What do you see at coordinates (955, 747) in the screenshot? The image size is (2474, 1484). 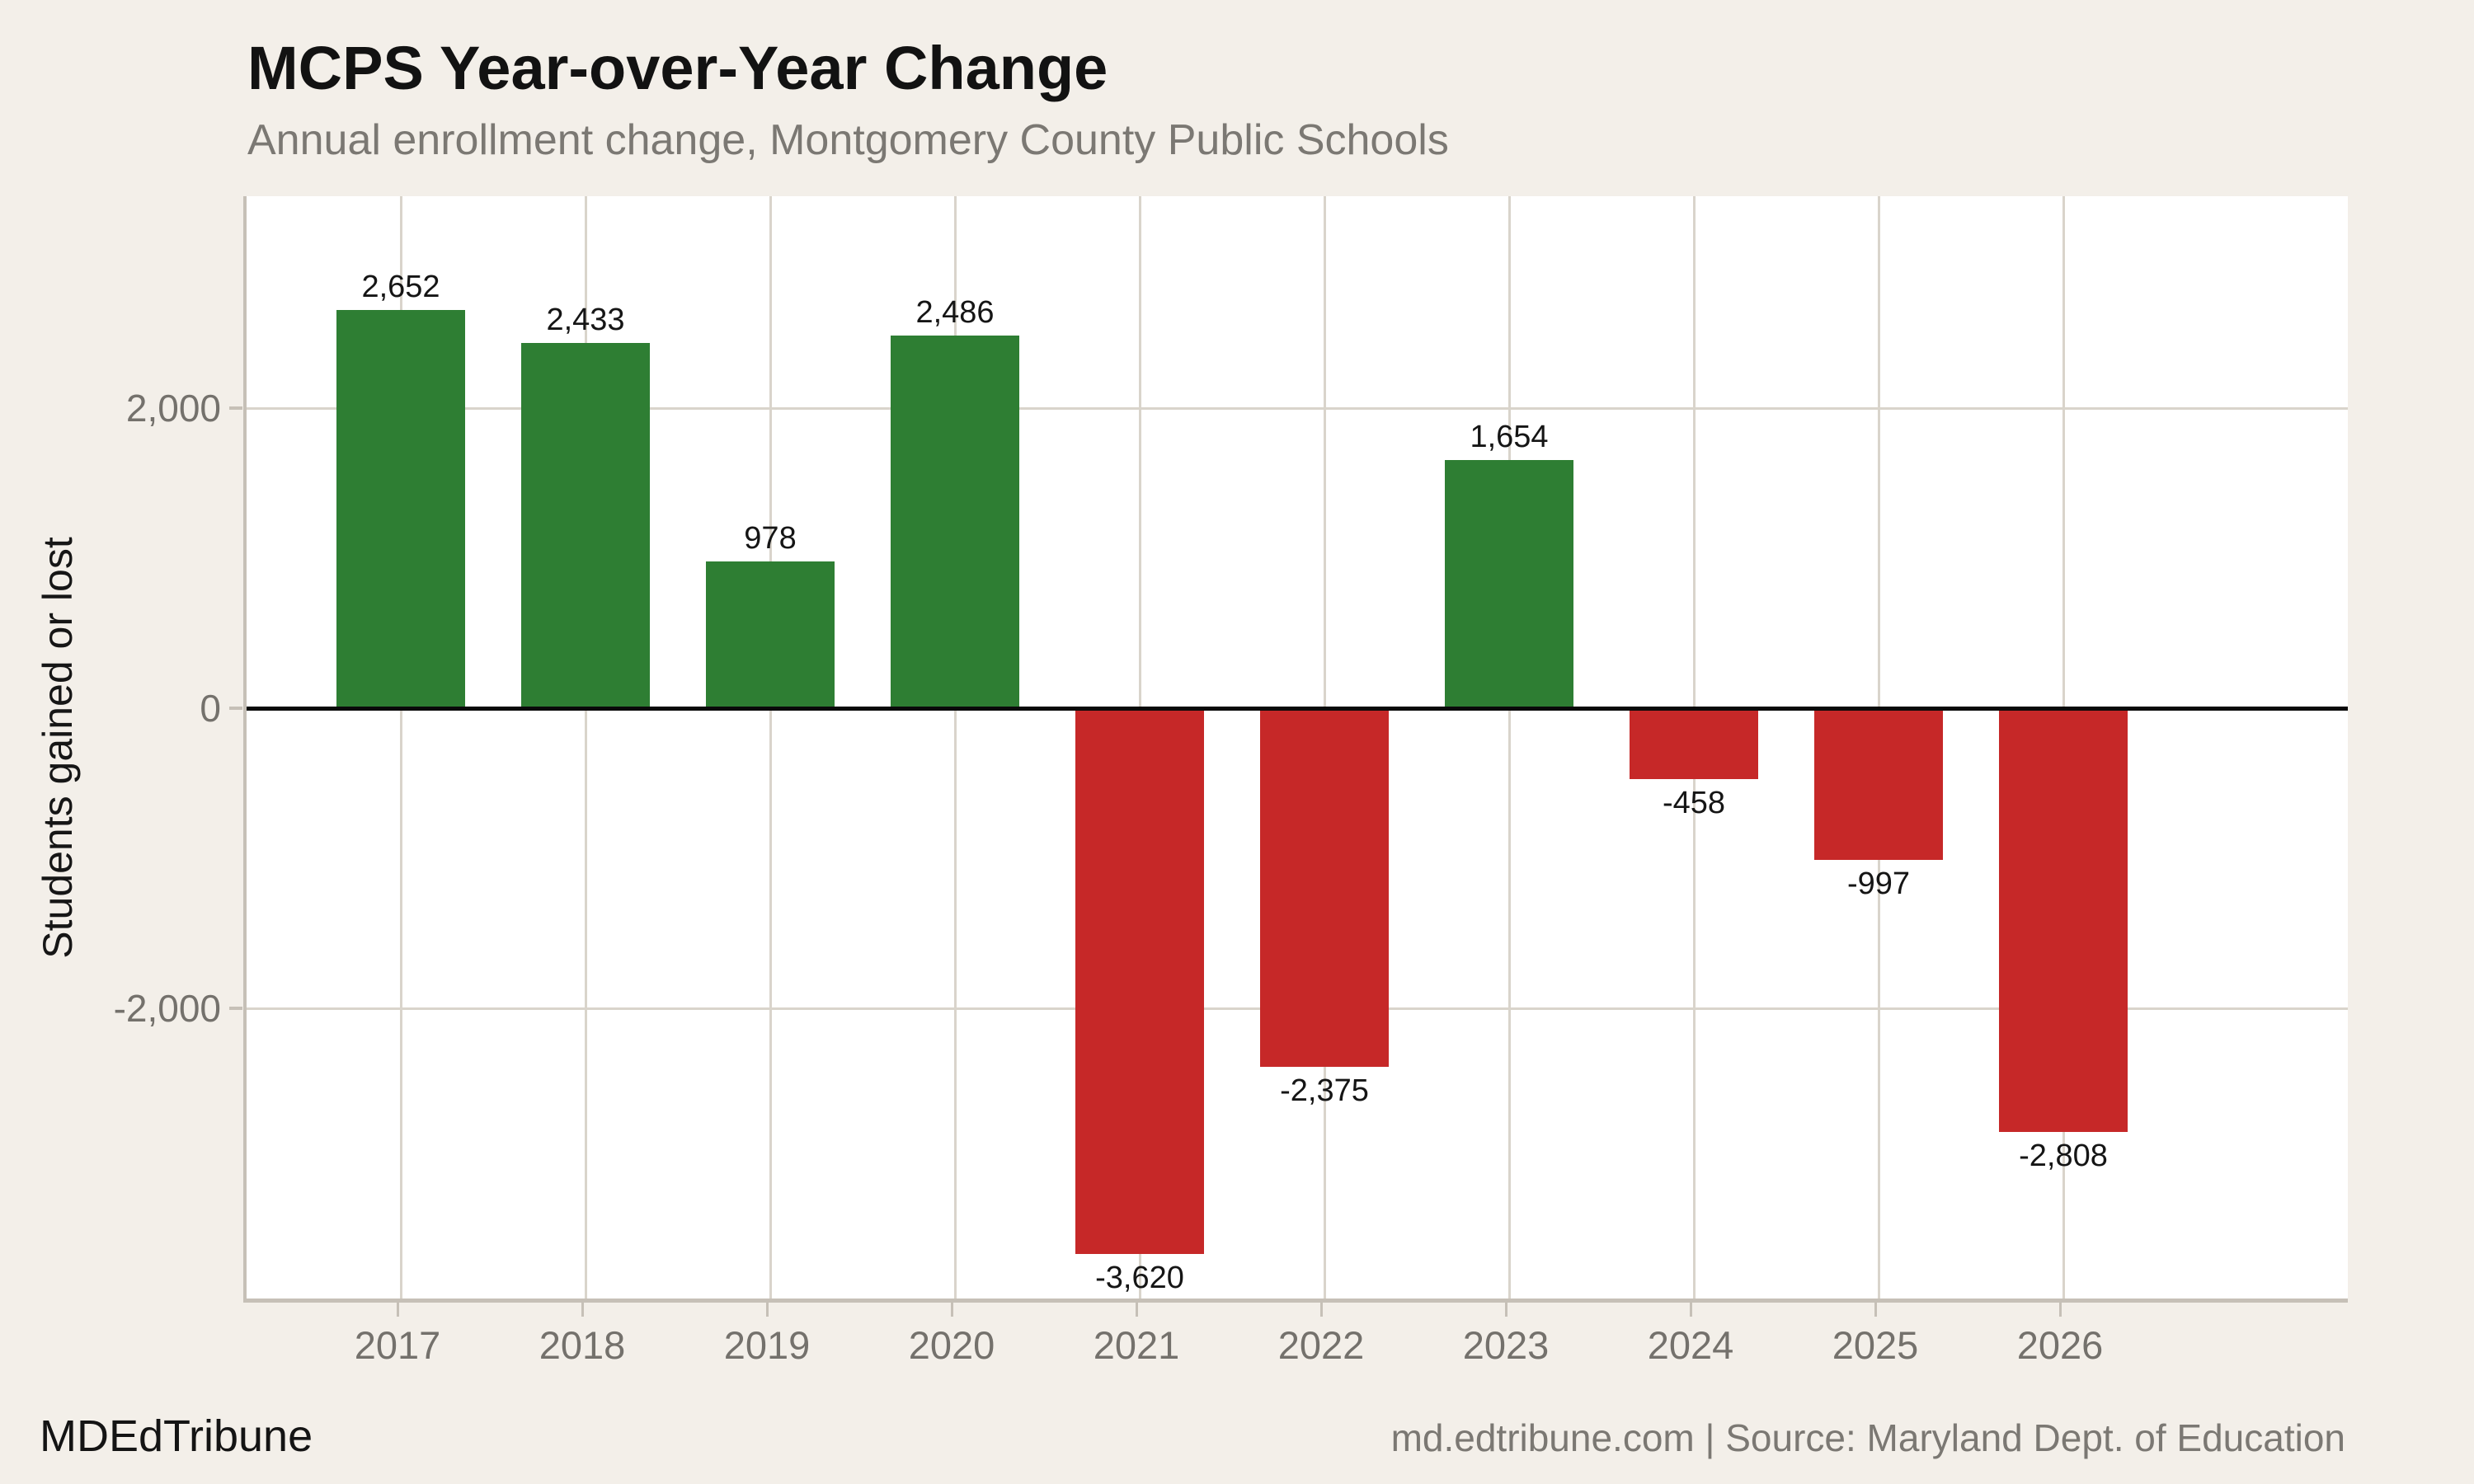 I see `gridline-x-2020` at bounding box center [955, 747].